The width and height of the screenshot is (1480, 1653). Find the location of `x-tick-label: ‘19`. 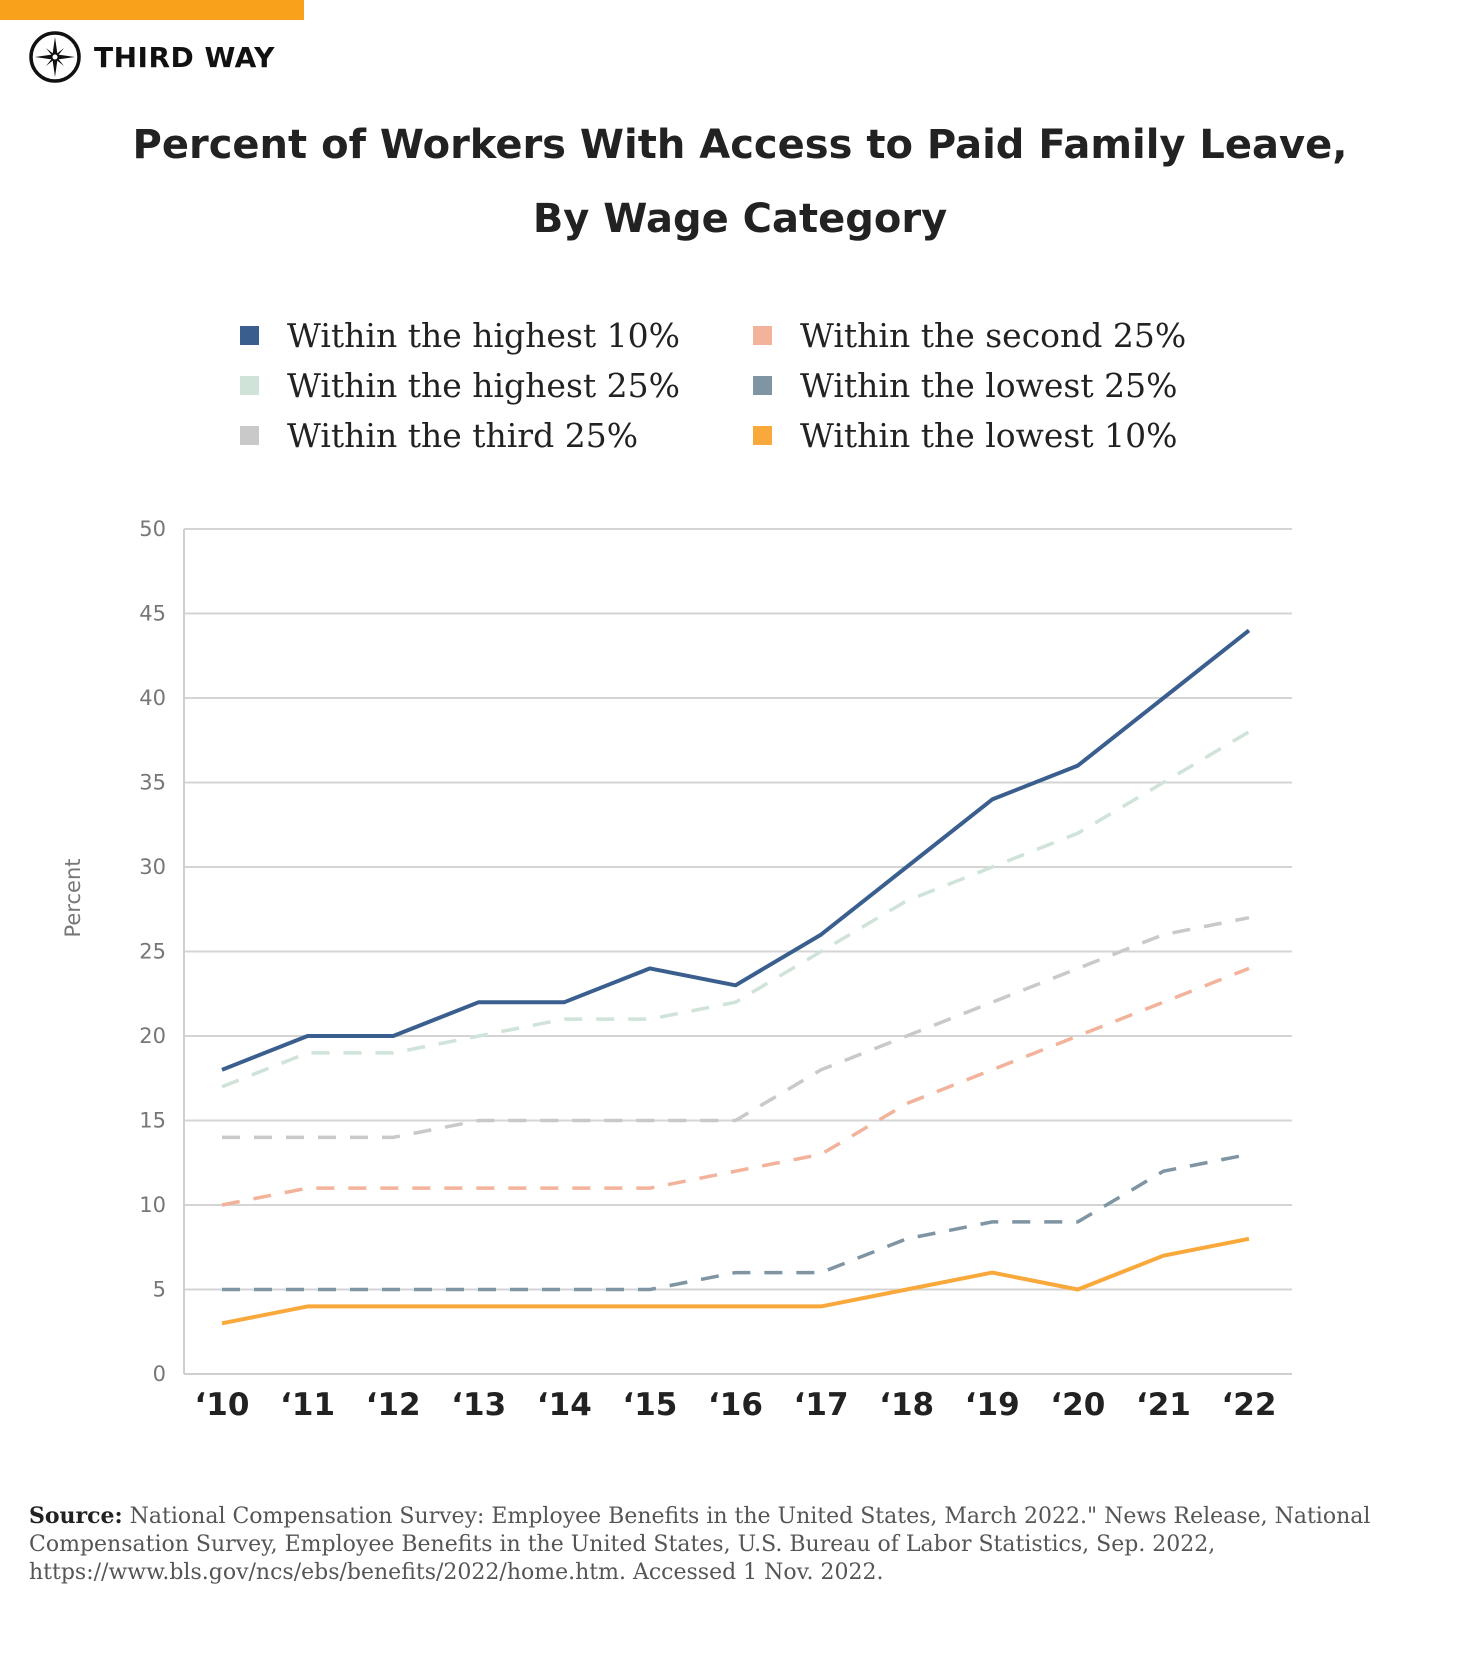

x-tick-label: ‘19 is located at coordinates (992, 1405).